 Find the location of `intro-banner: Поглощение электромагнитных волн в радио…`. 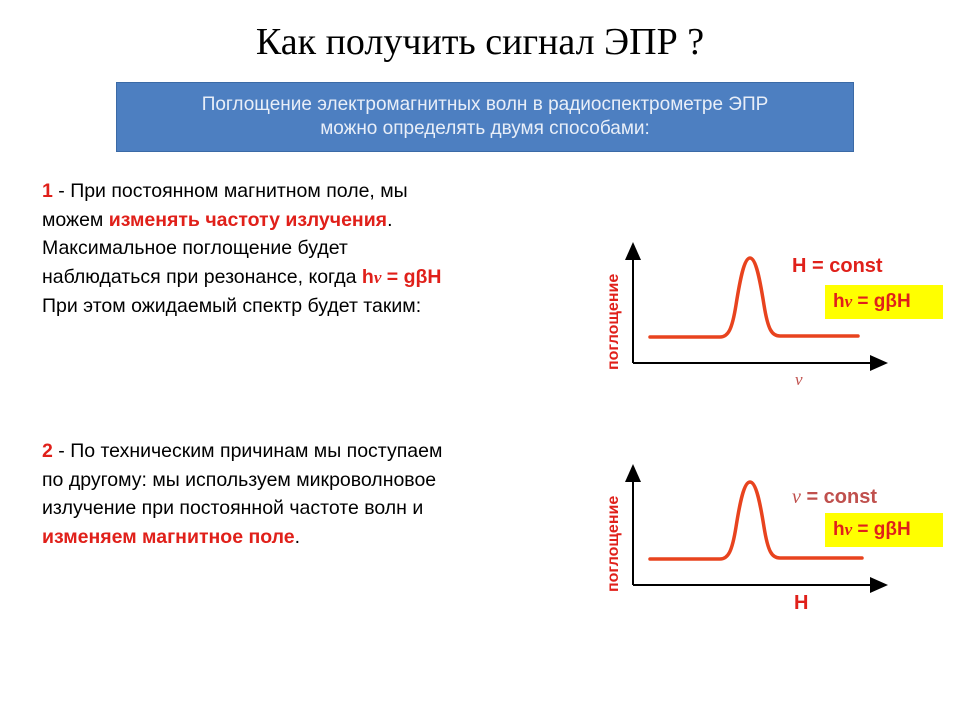

intro-banner: Поглощение электромагнитных волн в радио… is located at coordinates (485, 117).